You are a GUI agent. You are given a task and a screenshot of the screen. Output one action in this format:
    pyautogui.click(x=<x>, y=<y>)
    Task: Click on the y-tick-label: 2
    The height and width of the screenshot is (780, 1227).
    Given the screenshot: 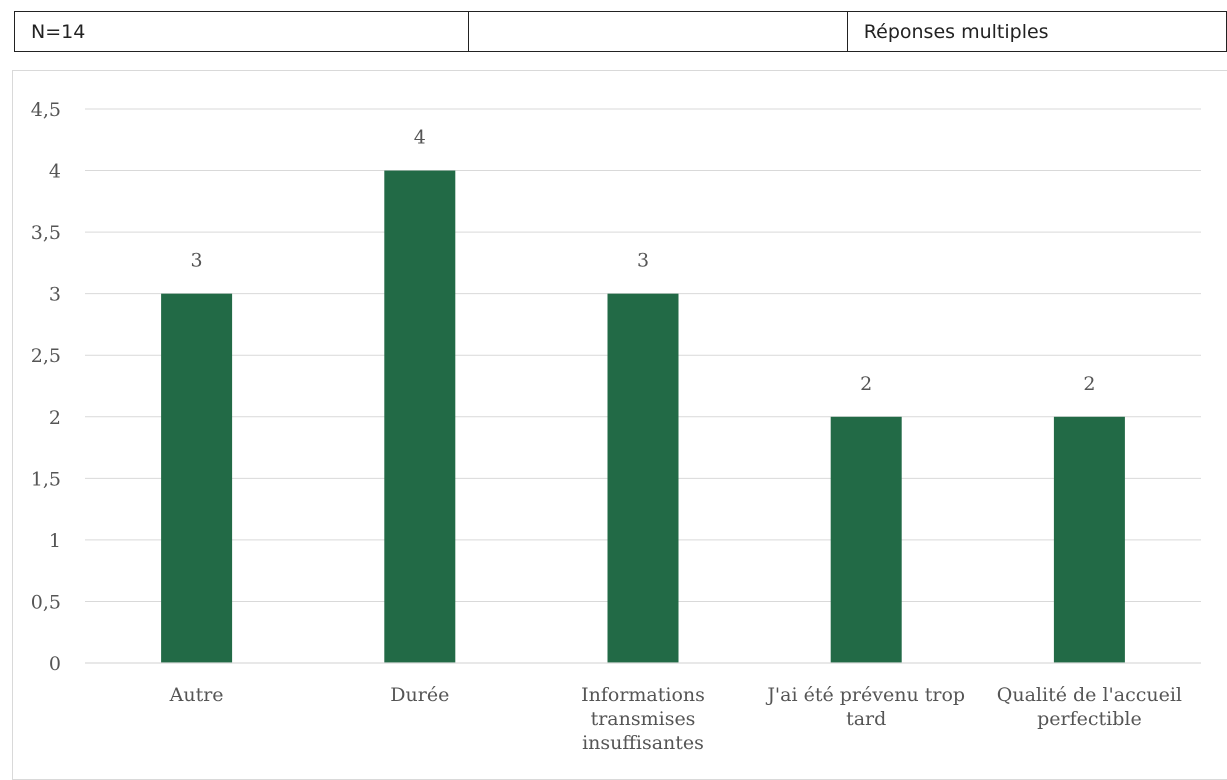 What is the action you would take?
    pyautogui.click(x=55, y=418)
    